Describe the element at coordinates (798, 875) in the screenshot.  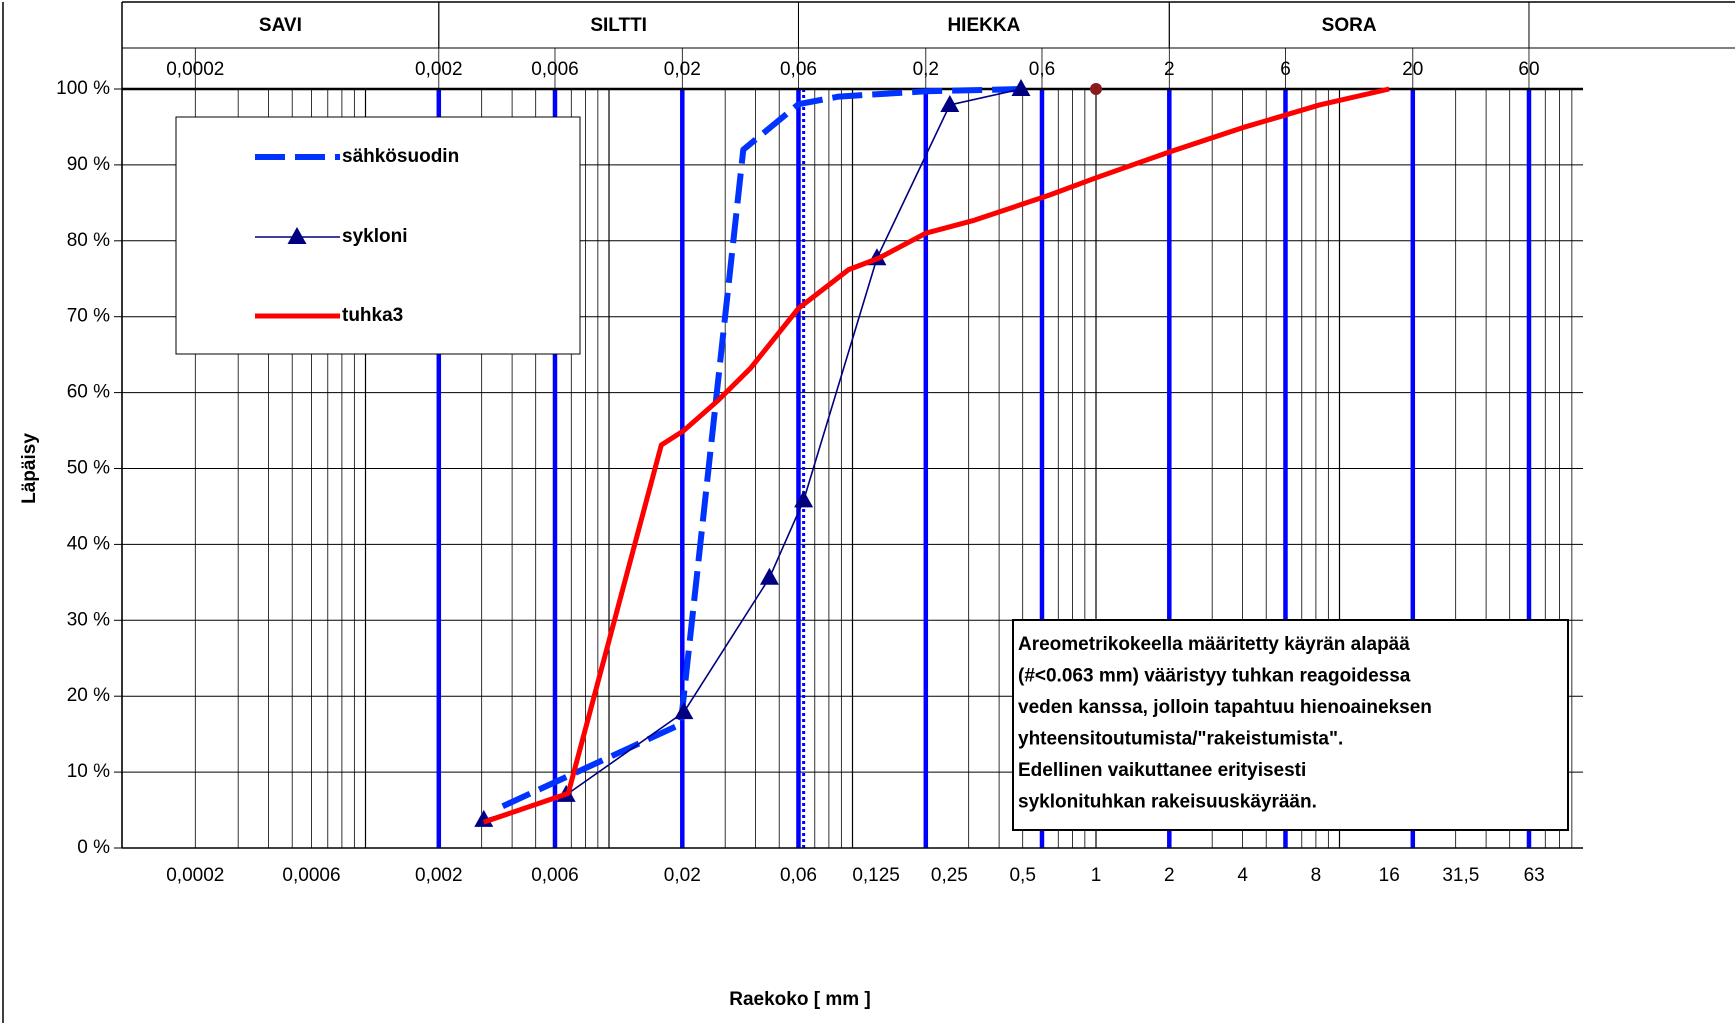
I see `x-tick-label: 0,06` at that location.